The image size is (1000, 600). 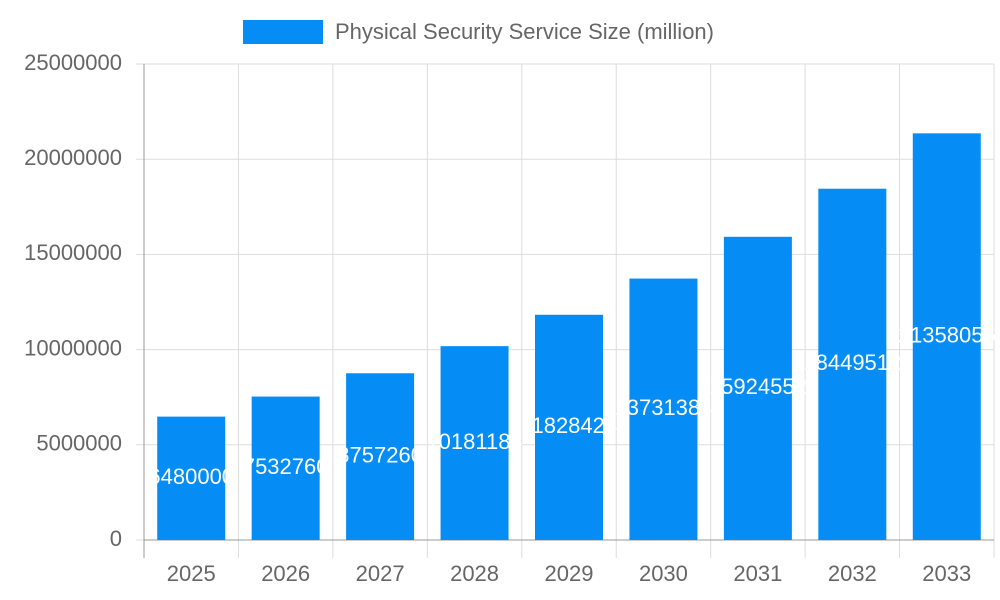 I want to click on data-label: 7532760, so click(x=286, y=466).